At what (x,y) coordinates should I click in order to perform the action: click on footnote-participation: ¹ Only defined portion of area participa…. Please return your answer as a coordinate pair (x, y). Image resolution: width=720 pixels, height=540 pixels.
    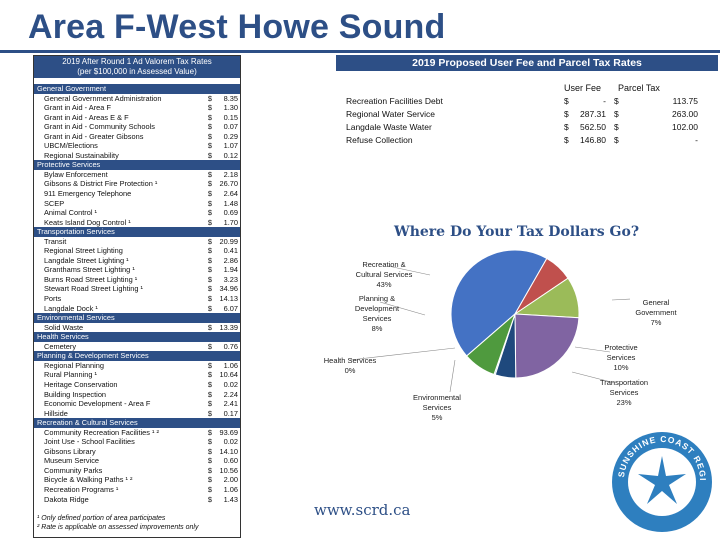
    Looking at the image, I should click on (101, 518).